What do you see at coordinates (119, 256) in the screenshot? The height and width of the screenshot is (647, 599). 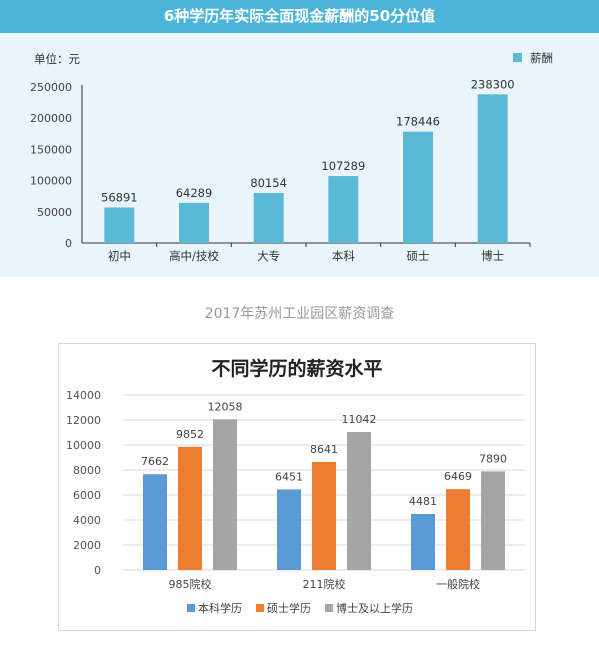 I see `top-chart-x-tick: 初中` at bounding box center [119, 256].